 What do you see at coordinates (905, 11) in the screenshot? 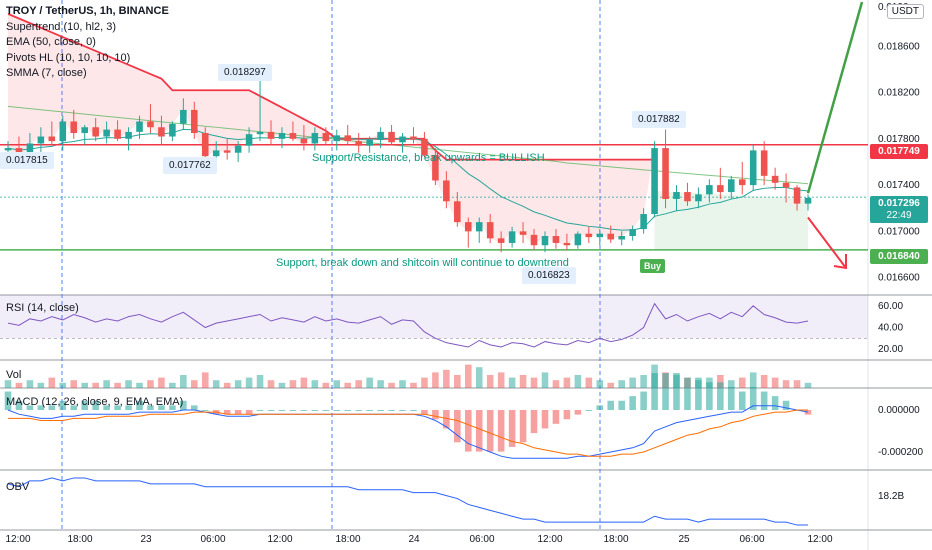
I see `currency-button: USDT` at bounding box center [905, 11].